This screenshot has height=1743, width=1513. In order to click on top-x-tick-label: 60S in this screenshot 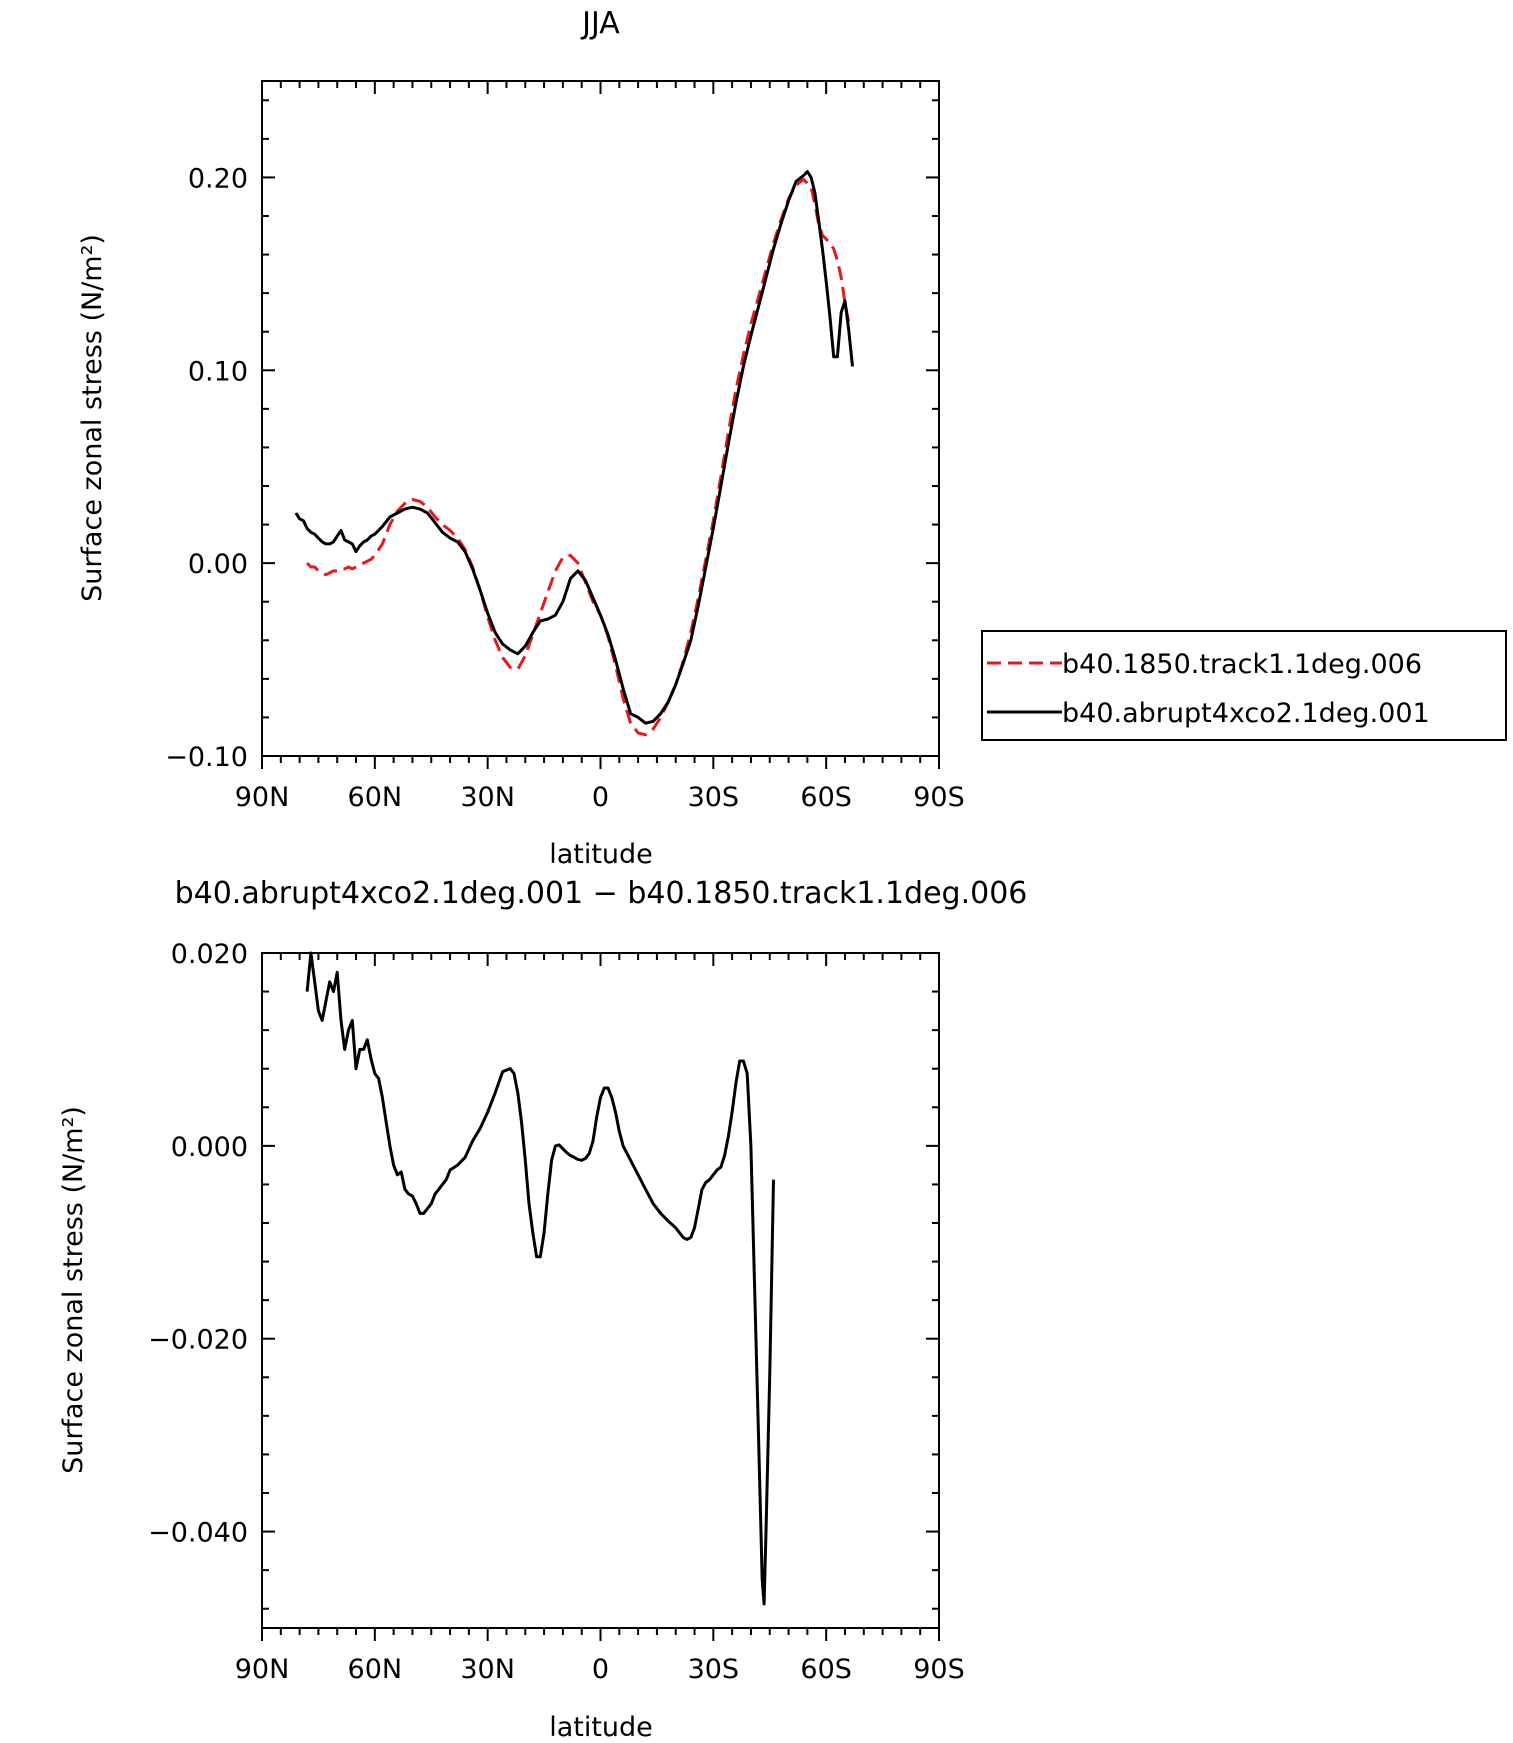, I will do `click(826, 797)`.